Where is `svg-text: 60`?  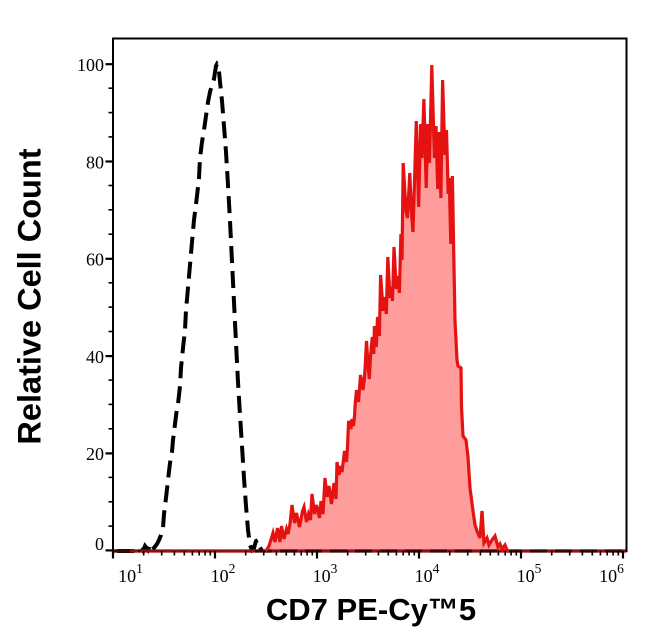 svg-text: 60 is located at coordinates (95, 260).